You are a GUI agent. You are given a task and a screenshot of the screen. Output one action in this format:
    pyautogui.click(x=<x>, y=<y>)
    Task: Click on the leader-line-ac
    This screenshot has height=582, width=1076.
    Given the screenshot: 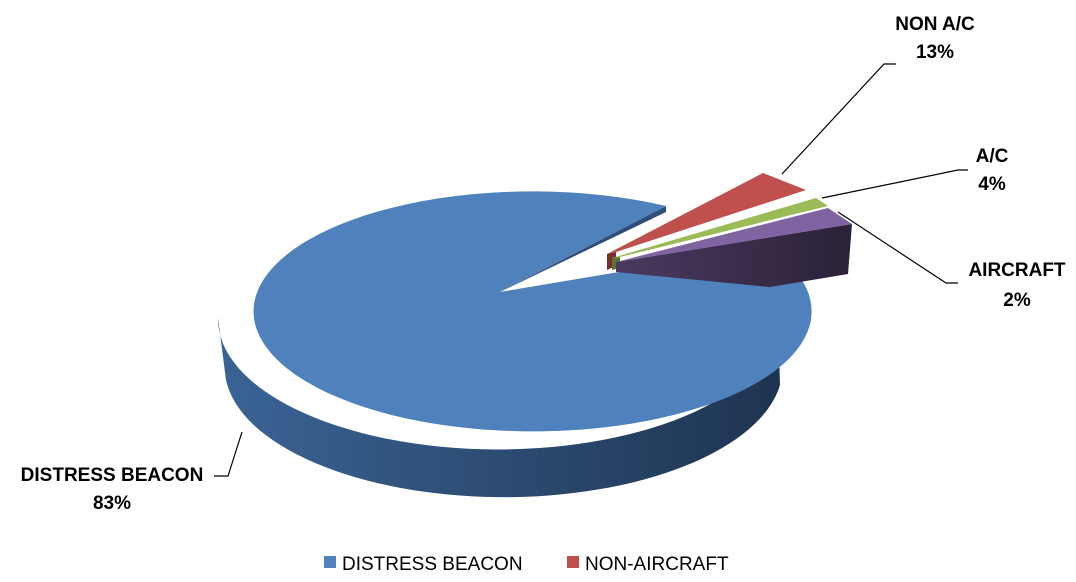 What is the action you would take?
    pyautogui.click(x=894, y=184)
    